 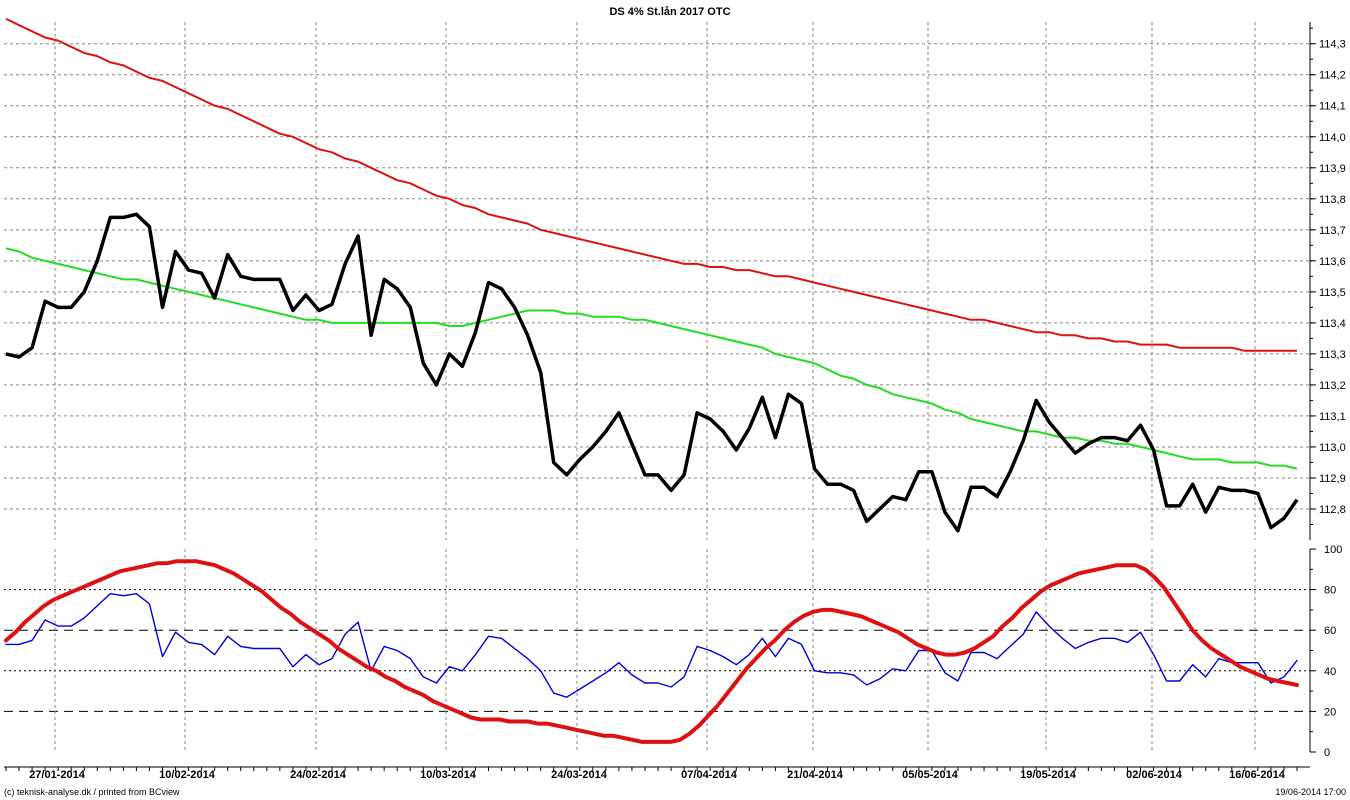 I want to click on price-tick-label: 113,4, so click(x=1332, y=324).